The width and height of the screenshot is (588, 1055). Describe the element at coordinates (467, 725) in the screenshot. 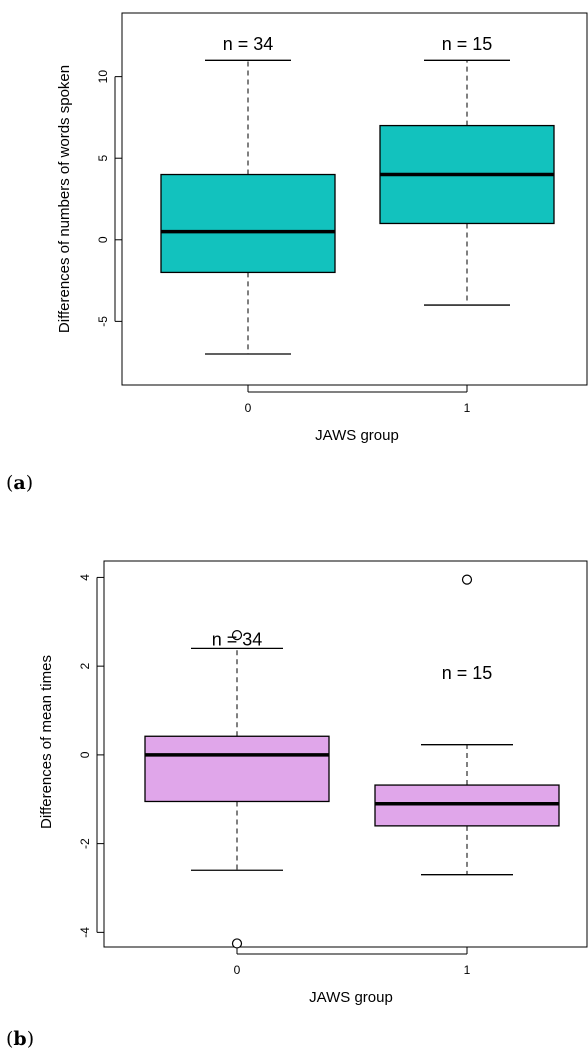

I see `box-group-b-1: n = 15` at that location.